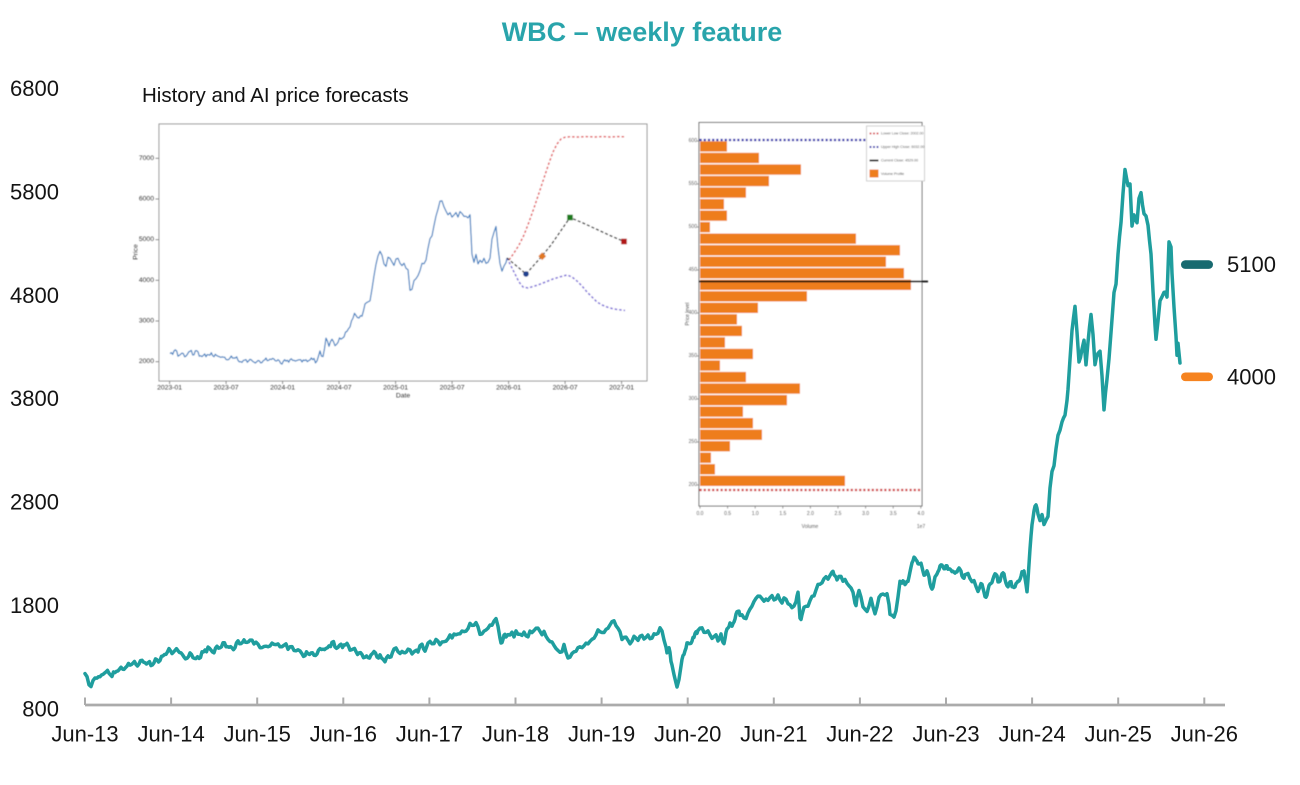 This screenshot has width=1300, height=785. I want to click on svg-text: Jun-19, so click(601, 734).